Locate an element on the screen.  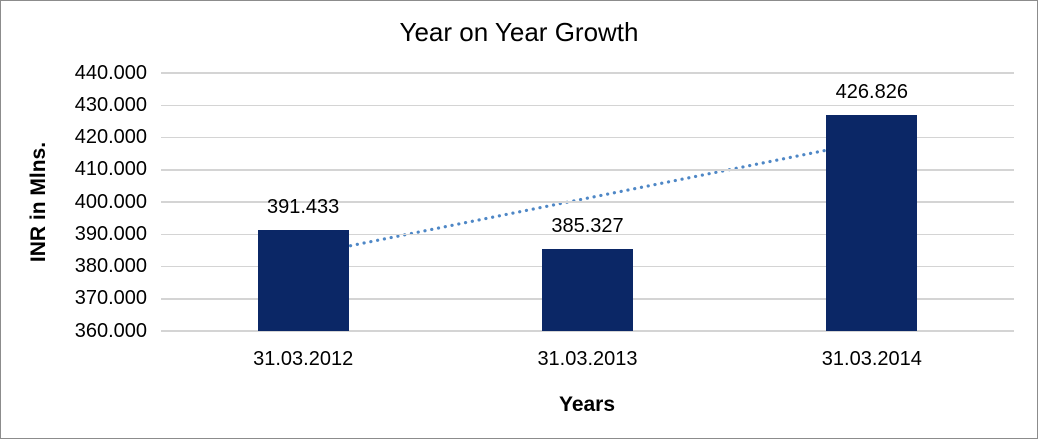
y-tick-label: 390.000 is located at coordinates (110, 233).